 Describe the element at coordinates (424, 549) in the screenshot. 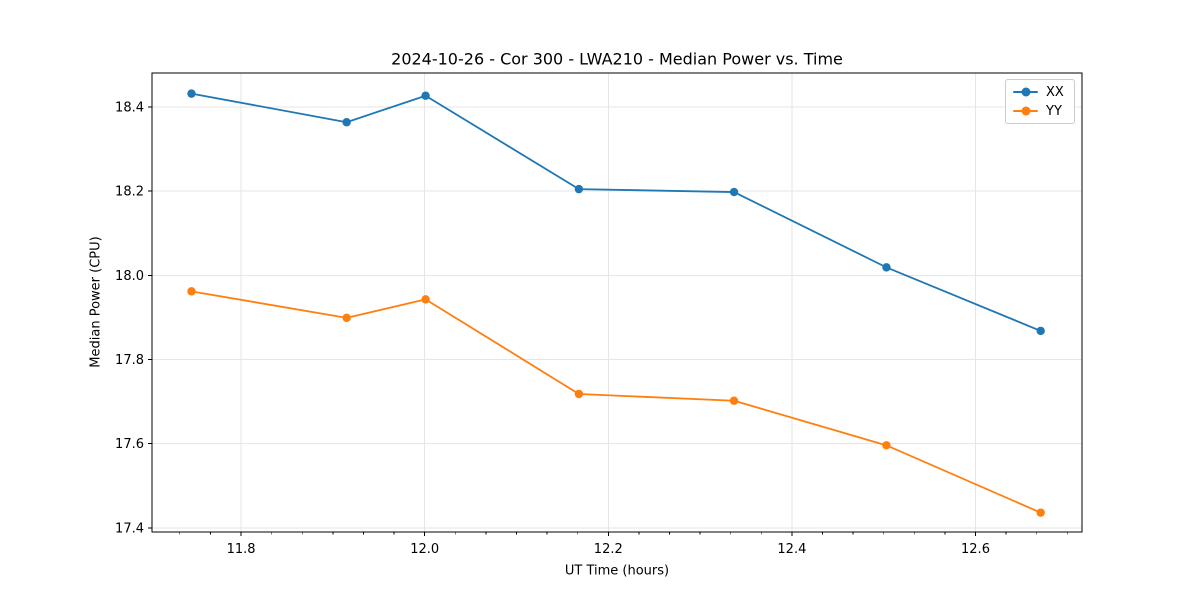

I see `x-tick-label-12.0: 12.0` at that location.